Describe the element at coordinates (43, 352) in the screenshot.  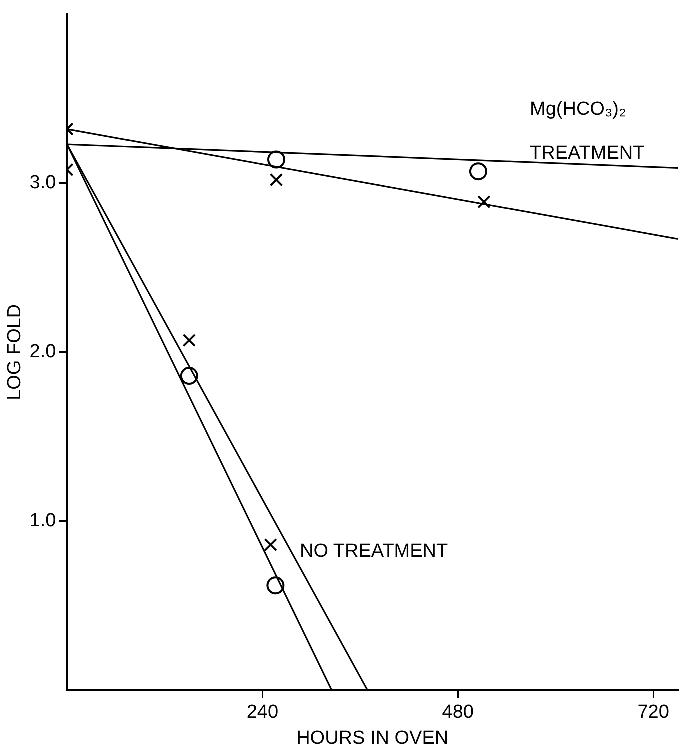
I see `y-tick-label: 2.0` at that location.